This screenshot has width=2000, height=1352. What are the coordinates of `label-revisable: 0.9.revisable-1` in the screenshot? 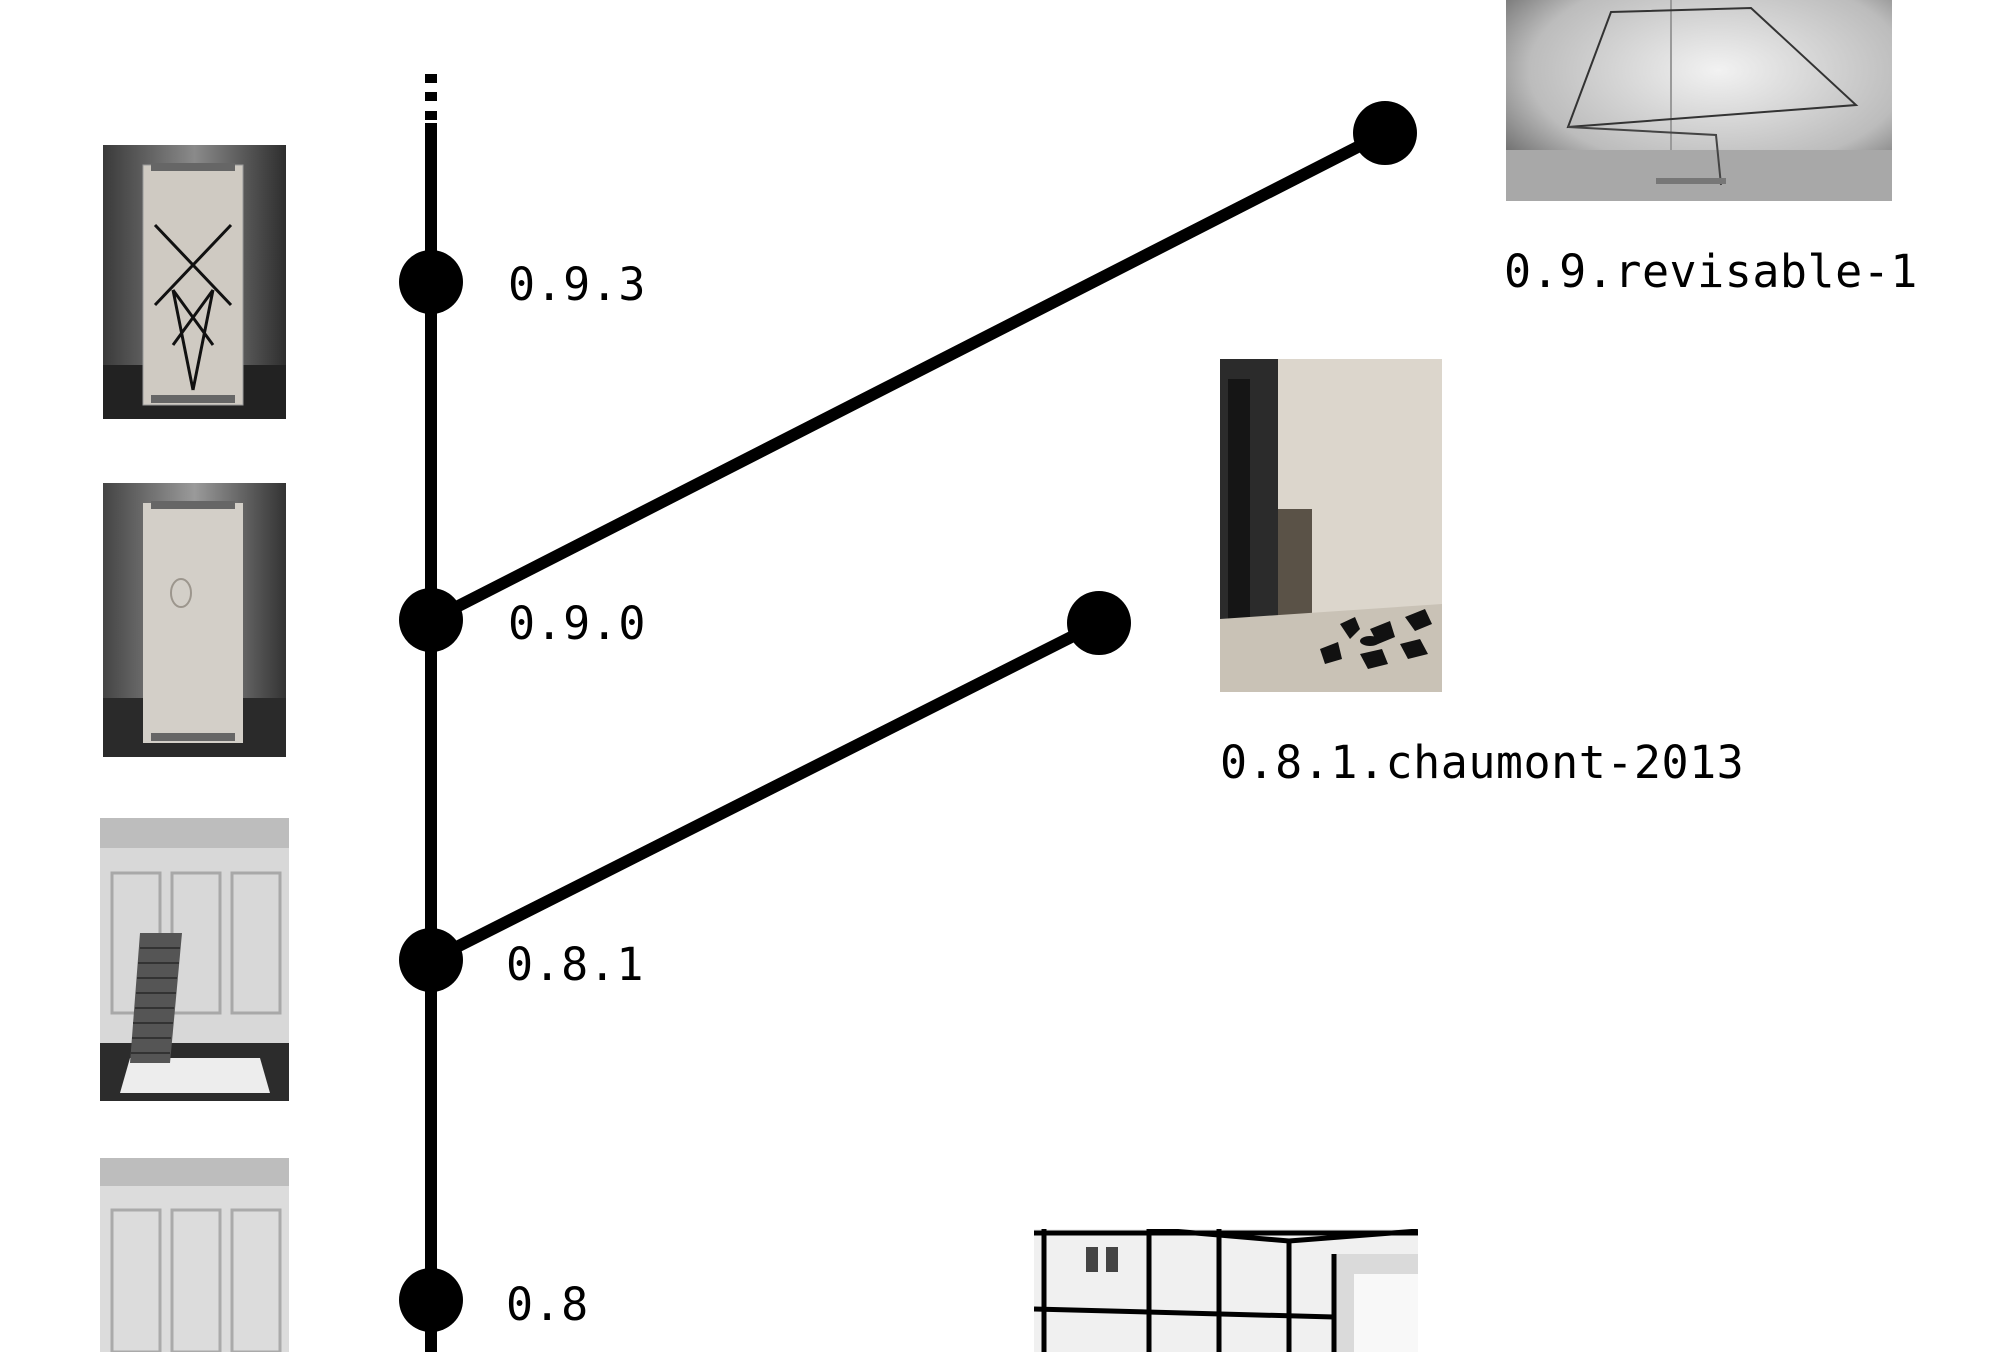 It's located at (1711, 271).